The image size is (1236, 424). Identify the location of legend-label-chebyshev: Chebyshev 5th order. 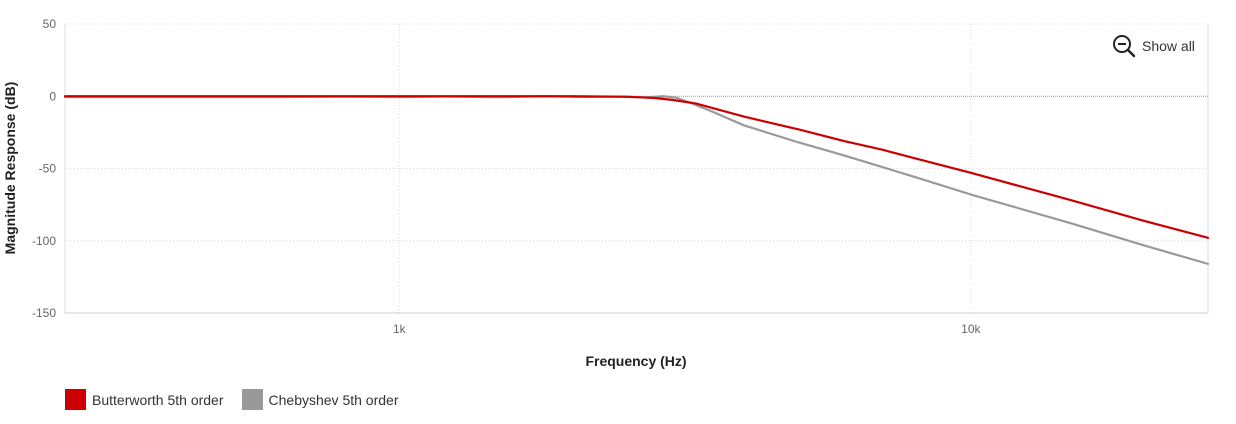
(333, 399).